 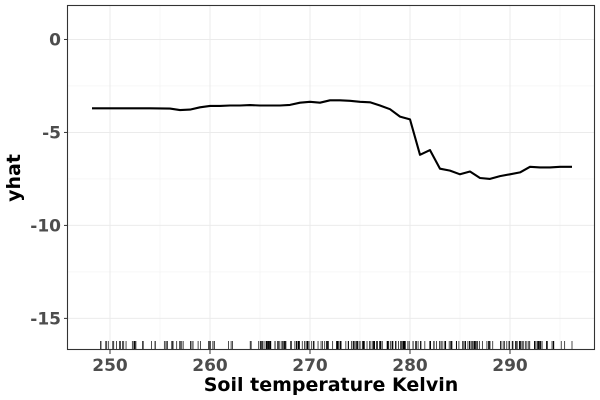 What do you see at coordinates (110, 366) in the screenshot?
I see `x-tick-label: 250` at bounding box center [110, 366].